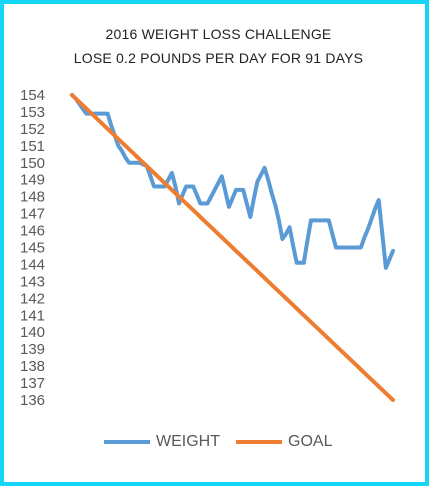 This screenshot has height=486, width=429. What do you see at coordinates (32, 264) in the screenshot?
I see `y-tick-label: 144` at bounding box center [32, 264].